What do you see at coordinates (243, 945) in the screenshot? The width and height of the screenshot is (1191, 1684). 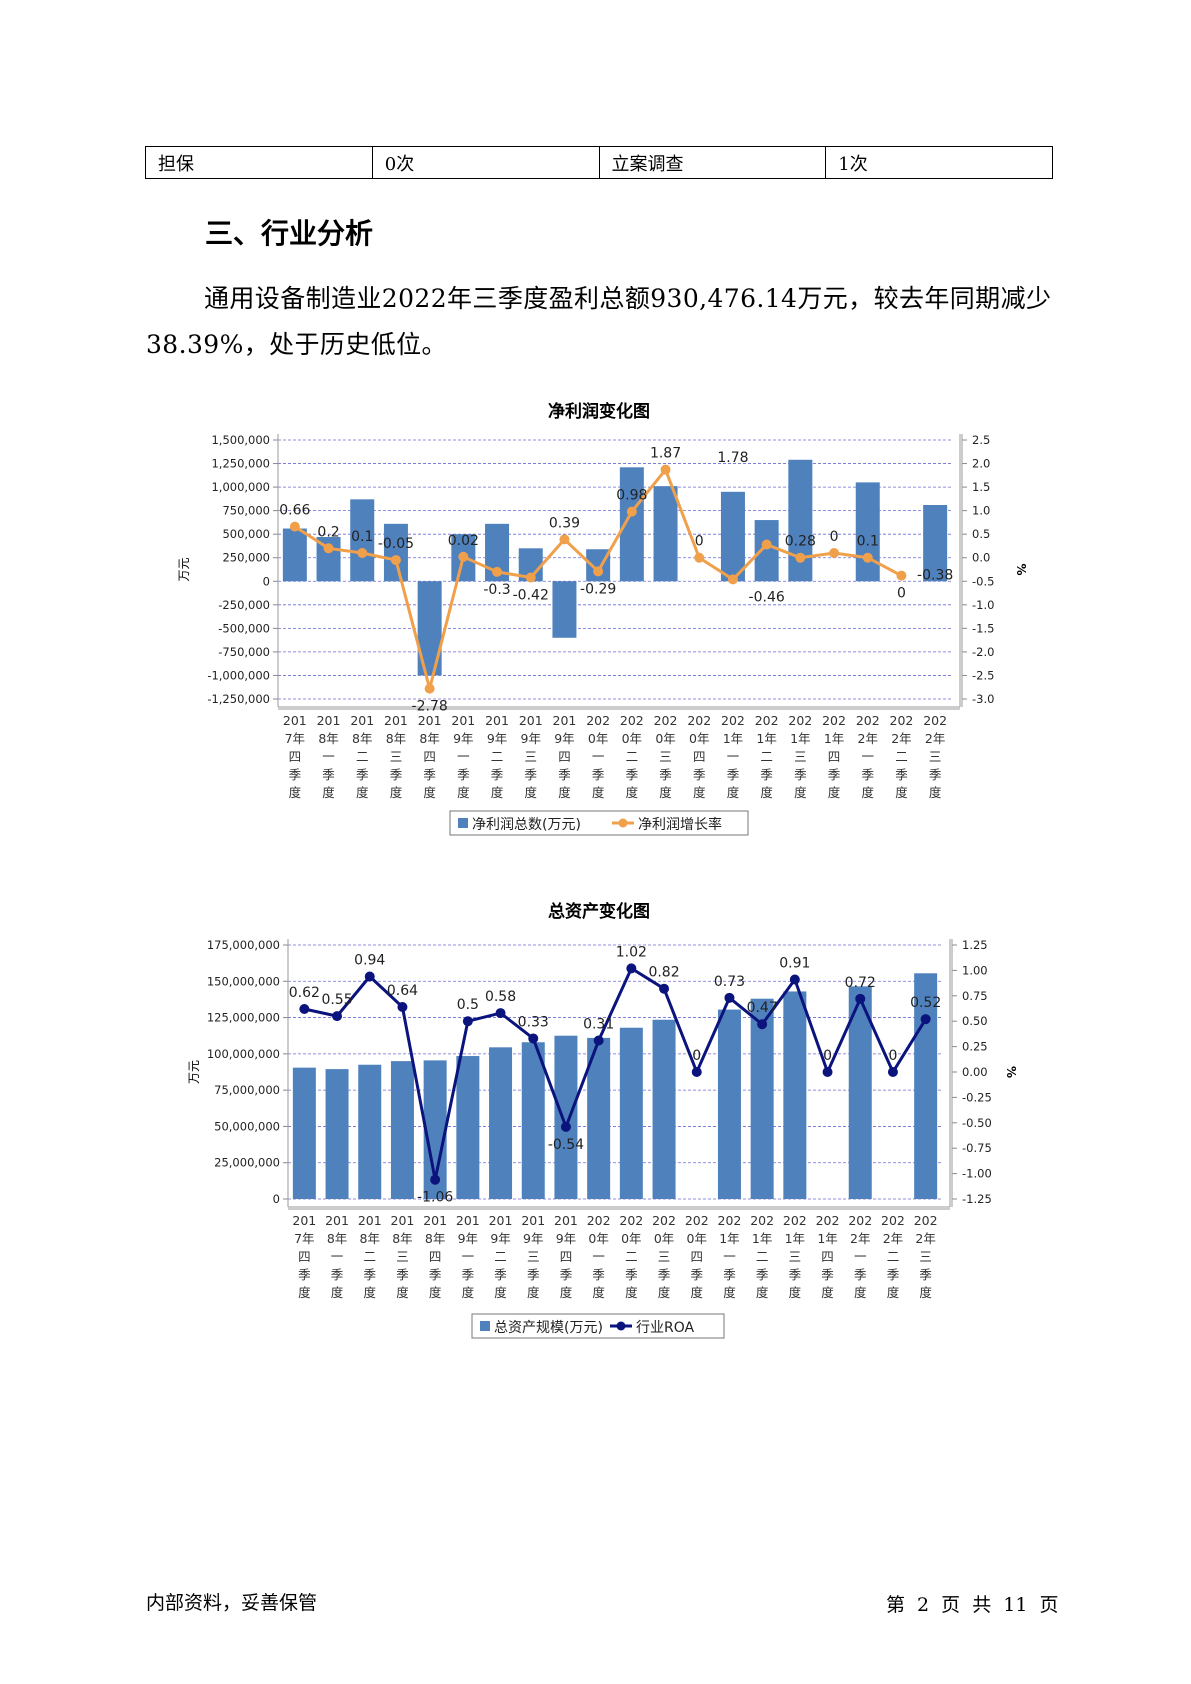 I see `y-tick-label: 175,000,000` at bounding box center [243, 945].